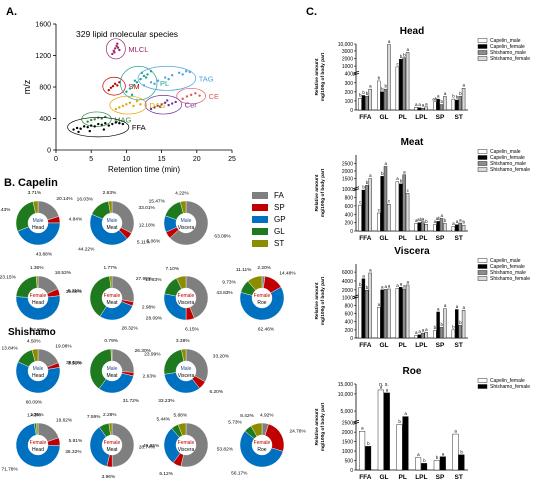 This screenshot has height=491, width=550. I want to click on donut-center-sex: Female, so click(262, 443).